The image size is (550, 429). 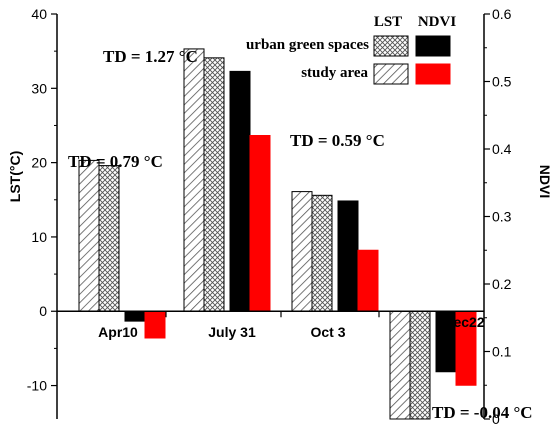 I want to click on right-tick-label: 0.4, so click(x=502, y=149).